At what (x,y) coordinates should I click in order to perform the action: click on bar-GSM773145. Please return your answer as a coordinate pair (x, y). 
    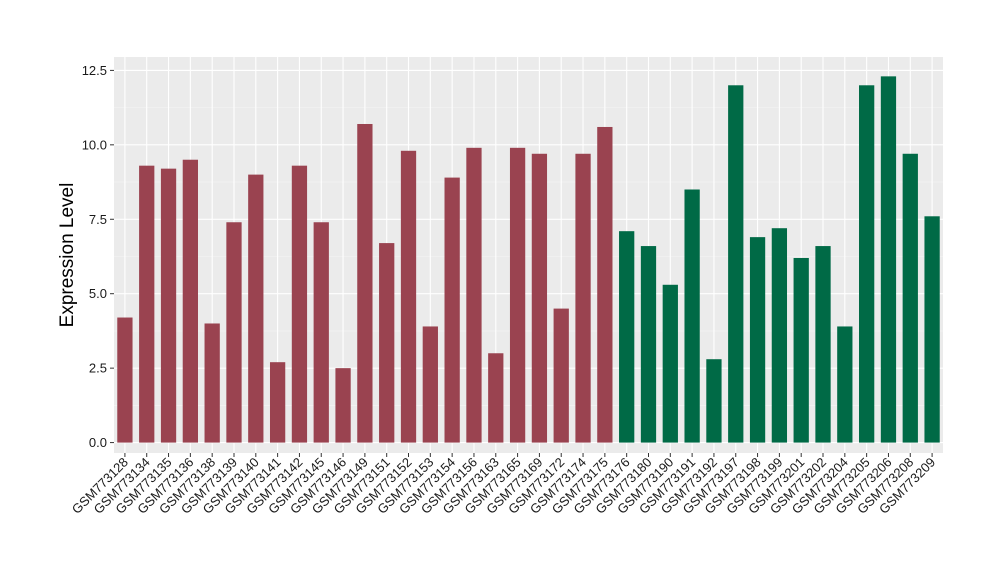
    Looking at the image, I should click on (321, 332).